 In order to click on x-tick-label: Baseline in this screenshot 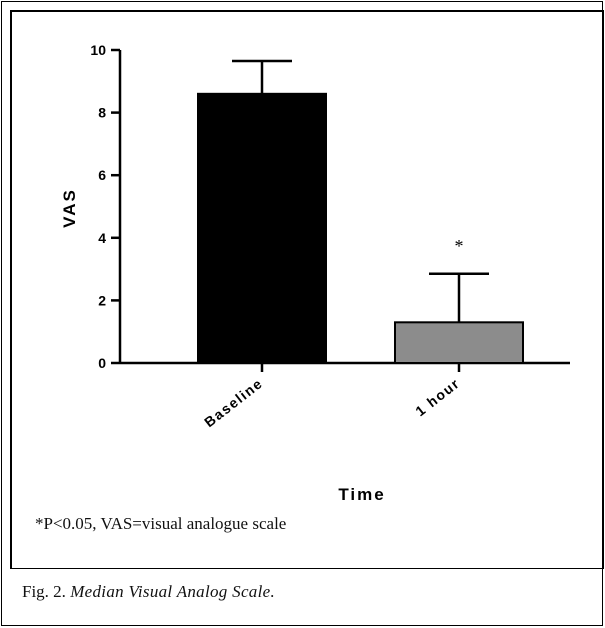, I will do `click(233, 402)`.